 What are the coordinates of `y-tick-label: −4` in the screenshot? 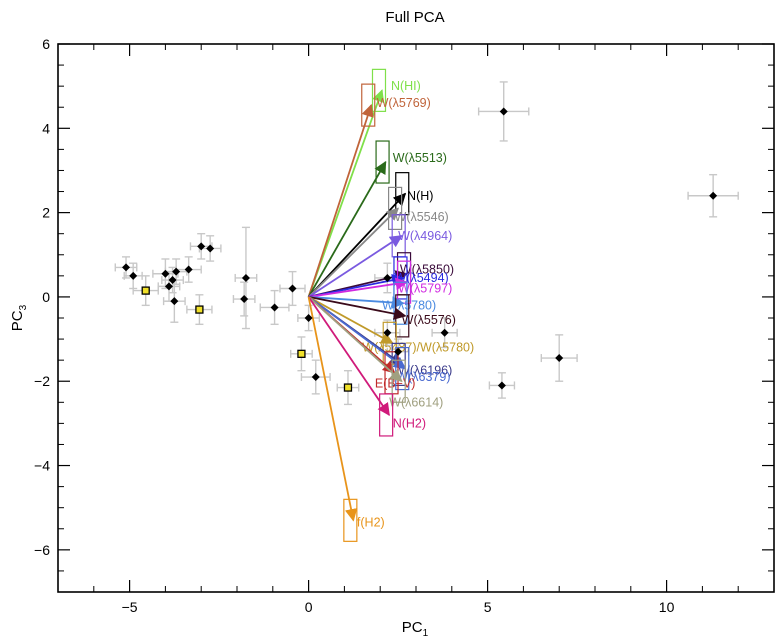 It's located at (42, 466).